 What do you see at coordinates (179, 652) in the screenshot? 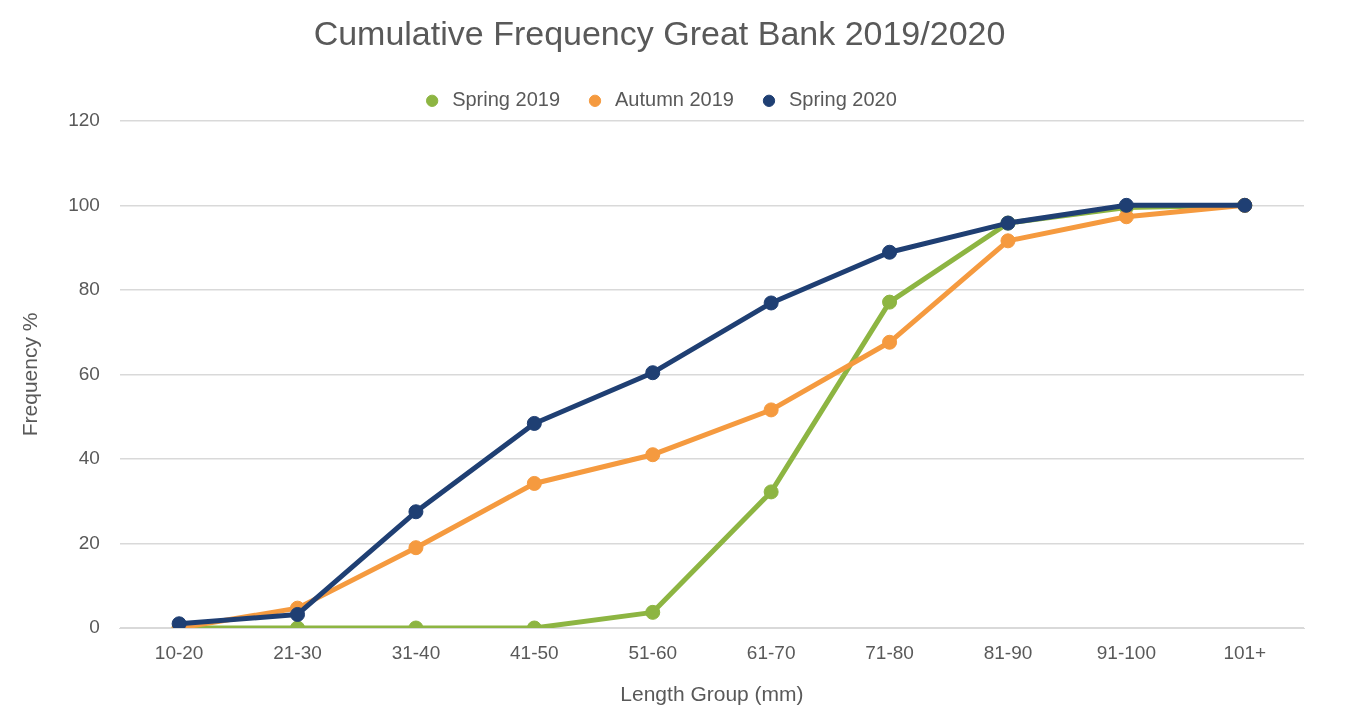
I see `x-tick-label: 10-20` at bounding box center [179, 652].